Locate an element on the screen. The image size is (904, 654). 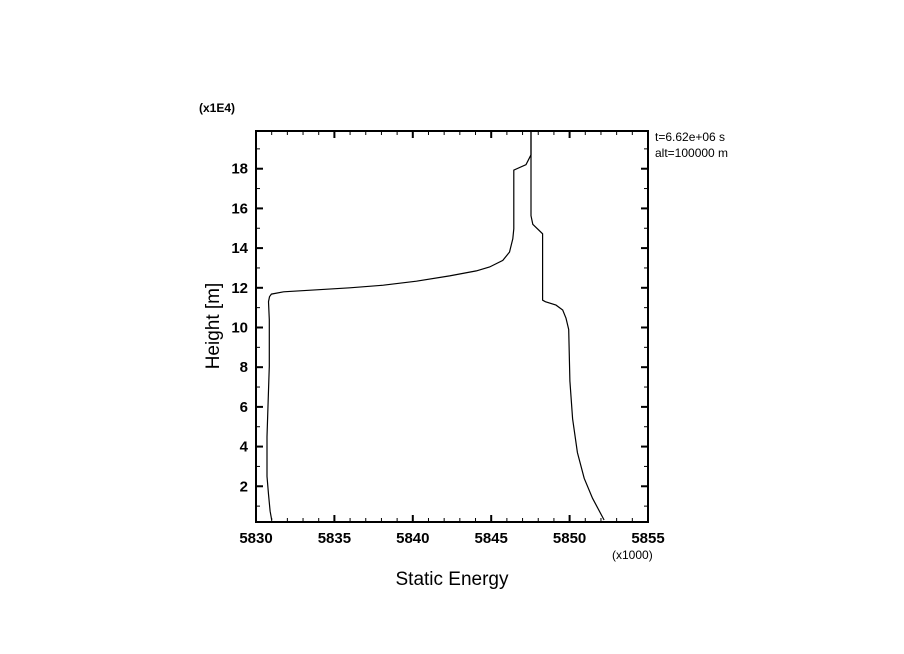
y-tick-label: 4 is located at coordinates (244, 447).